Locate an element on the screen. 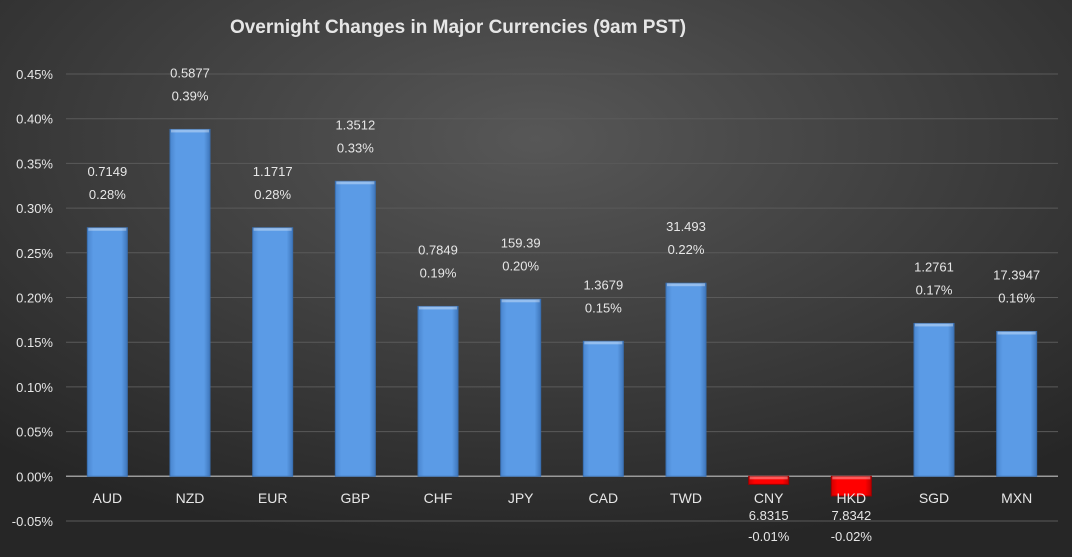 The image size is (1072, 557). y-tick-label: 0.00% is located at coordinates (34, 476).